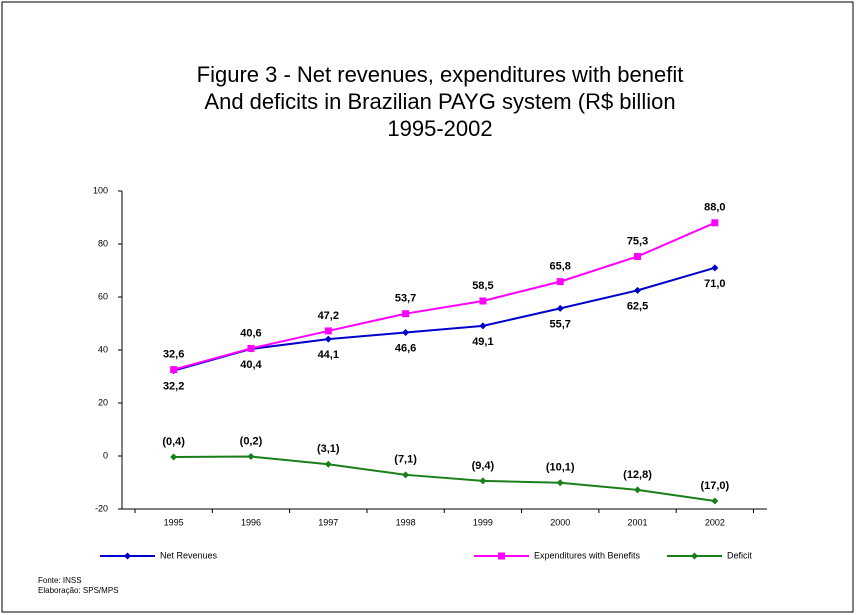 The image size is (856, 615). What do you see at coordinates (714, 284) in the screenshot?
I see `data-label: 71,0` at bounding box center [714, 284].